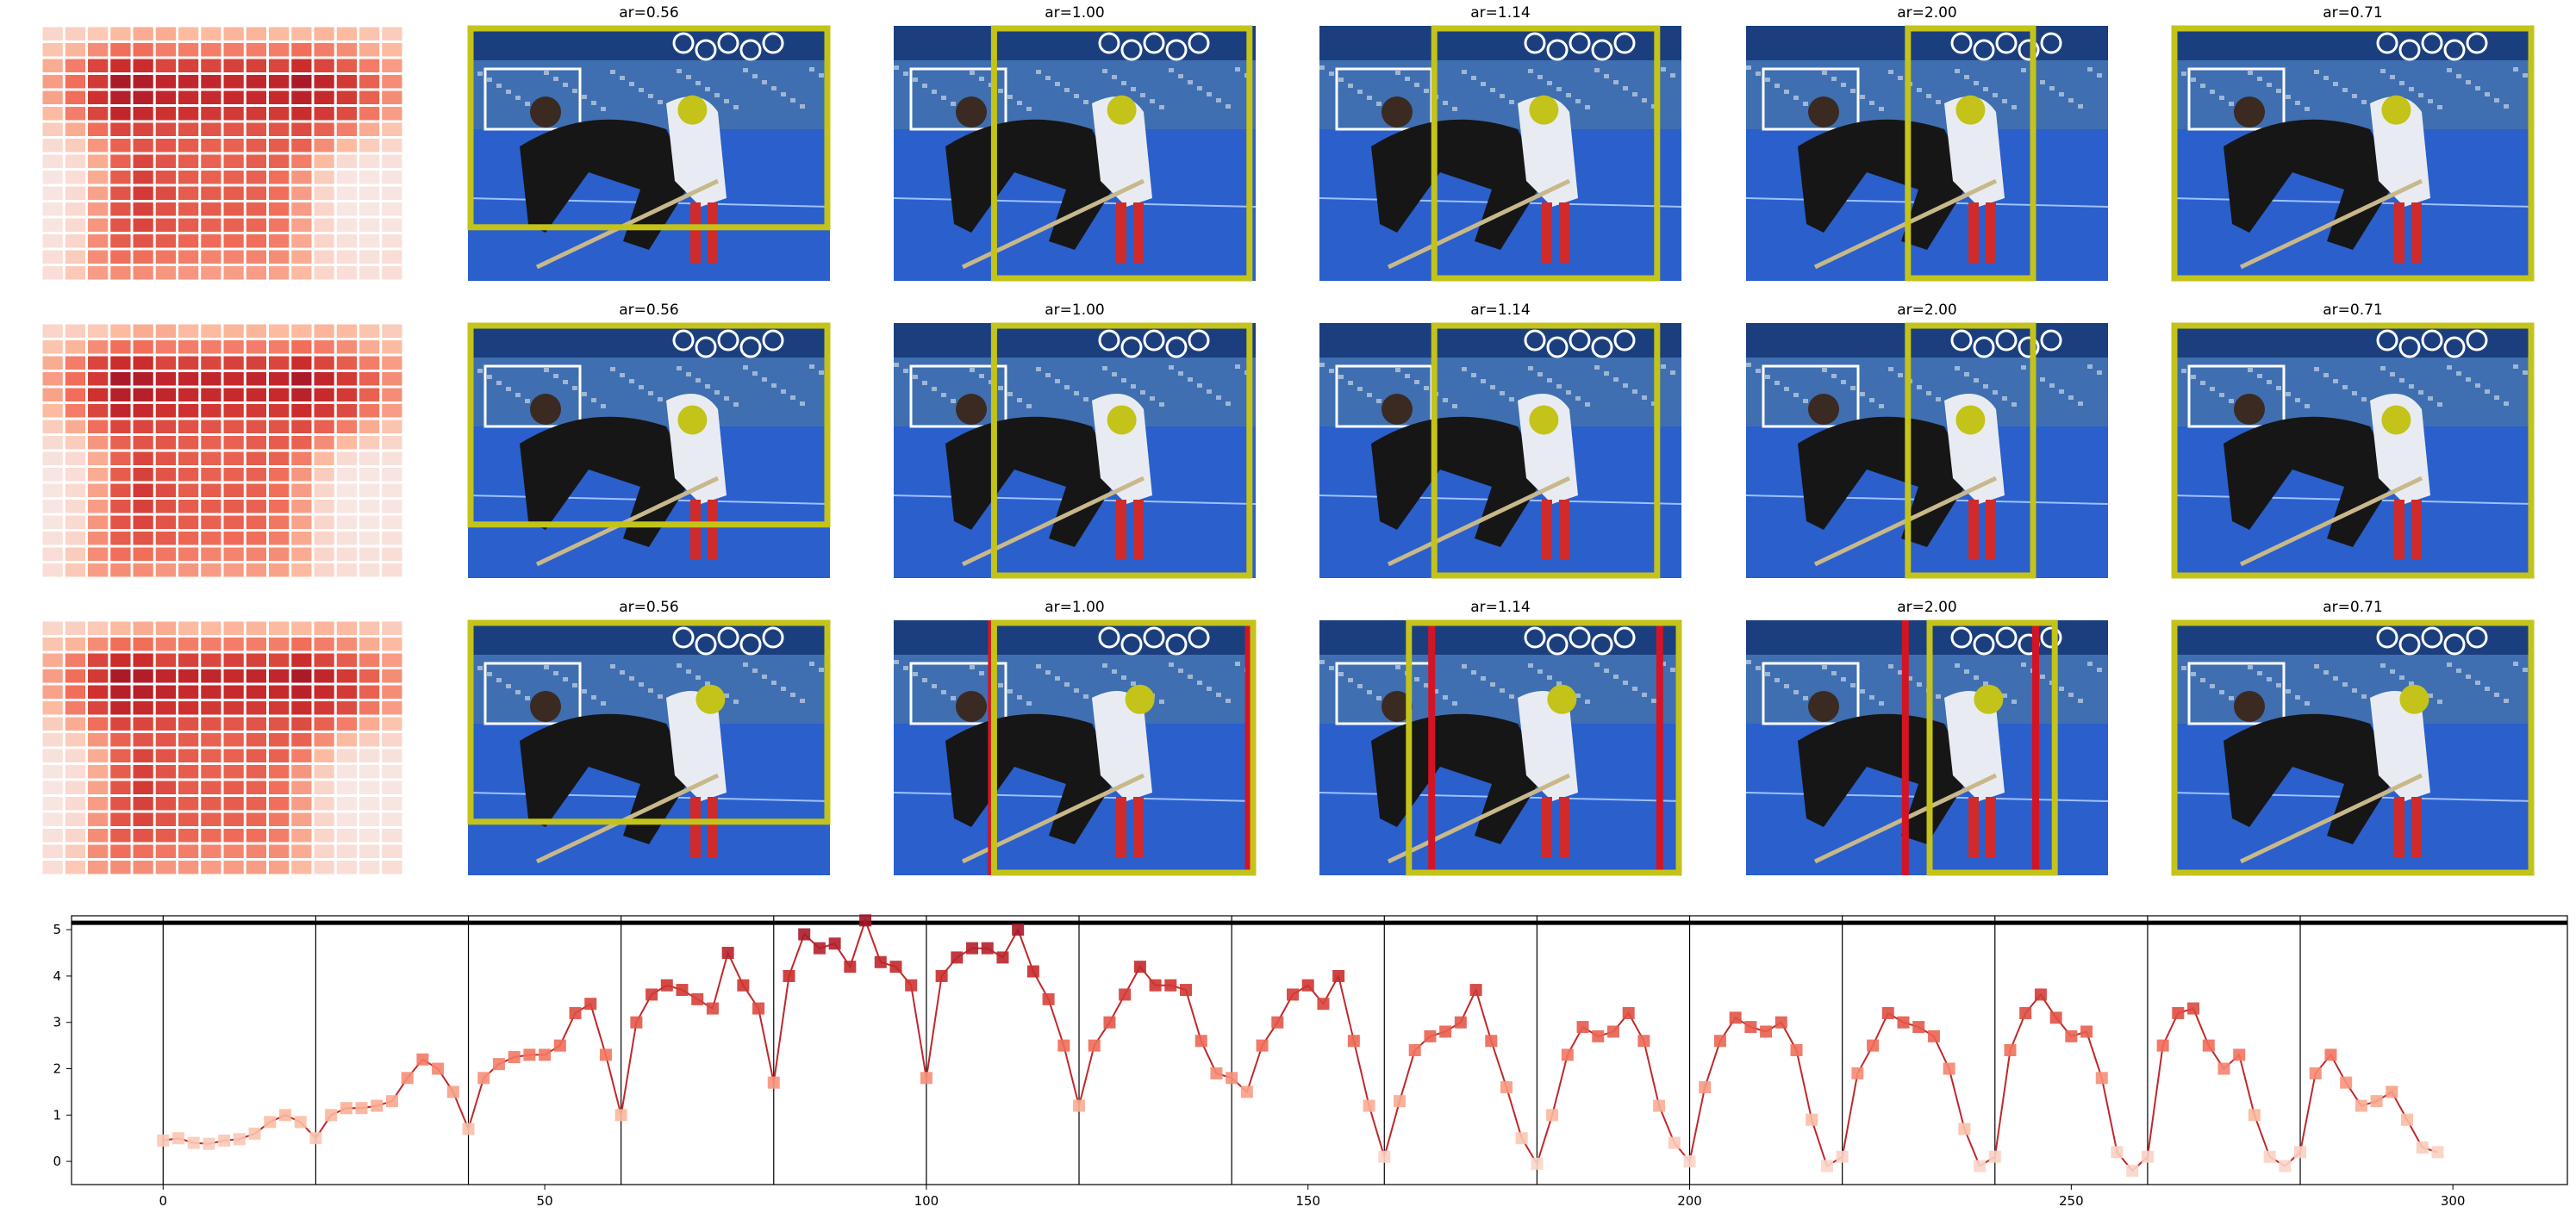 The image size is (2576, 1213). I want to click on y-tick-label: 1, so click(57, 1115).